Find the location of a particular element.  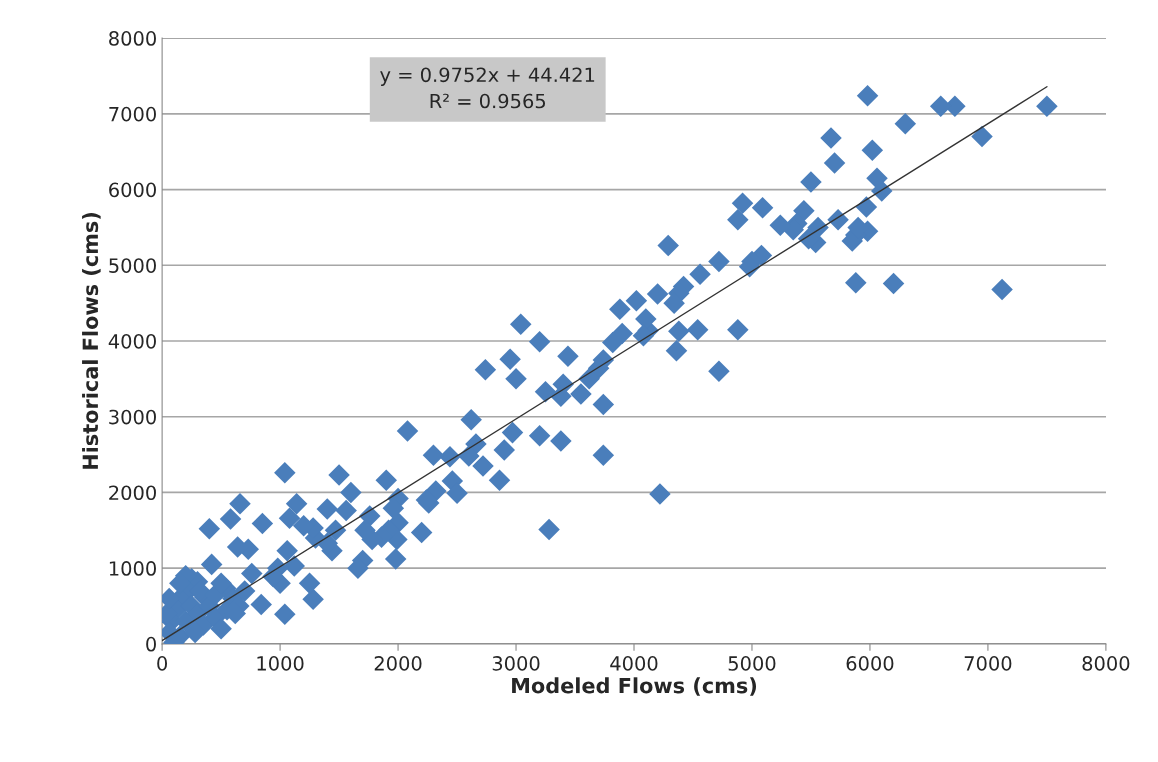

x-tick-label: 0 is located at coordinates (162, 663).